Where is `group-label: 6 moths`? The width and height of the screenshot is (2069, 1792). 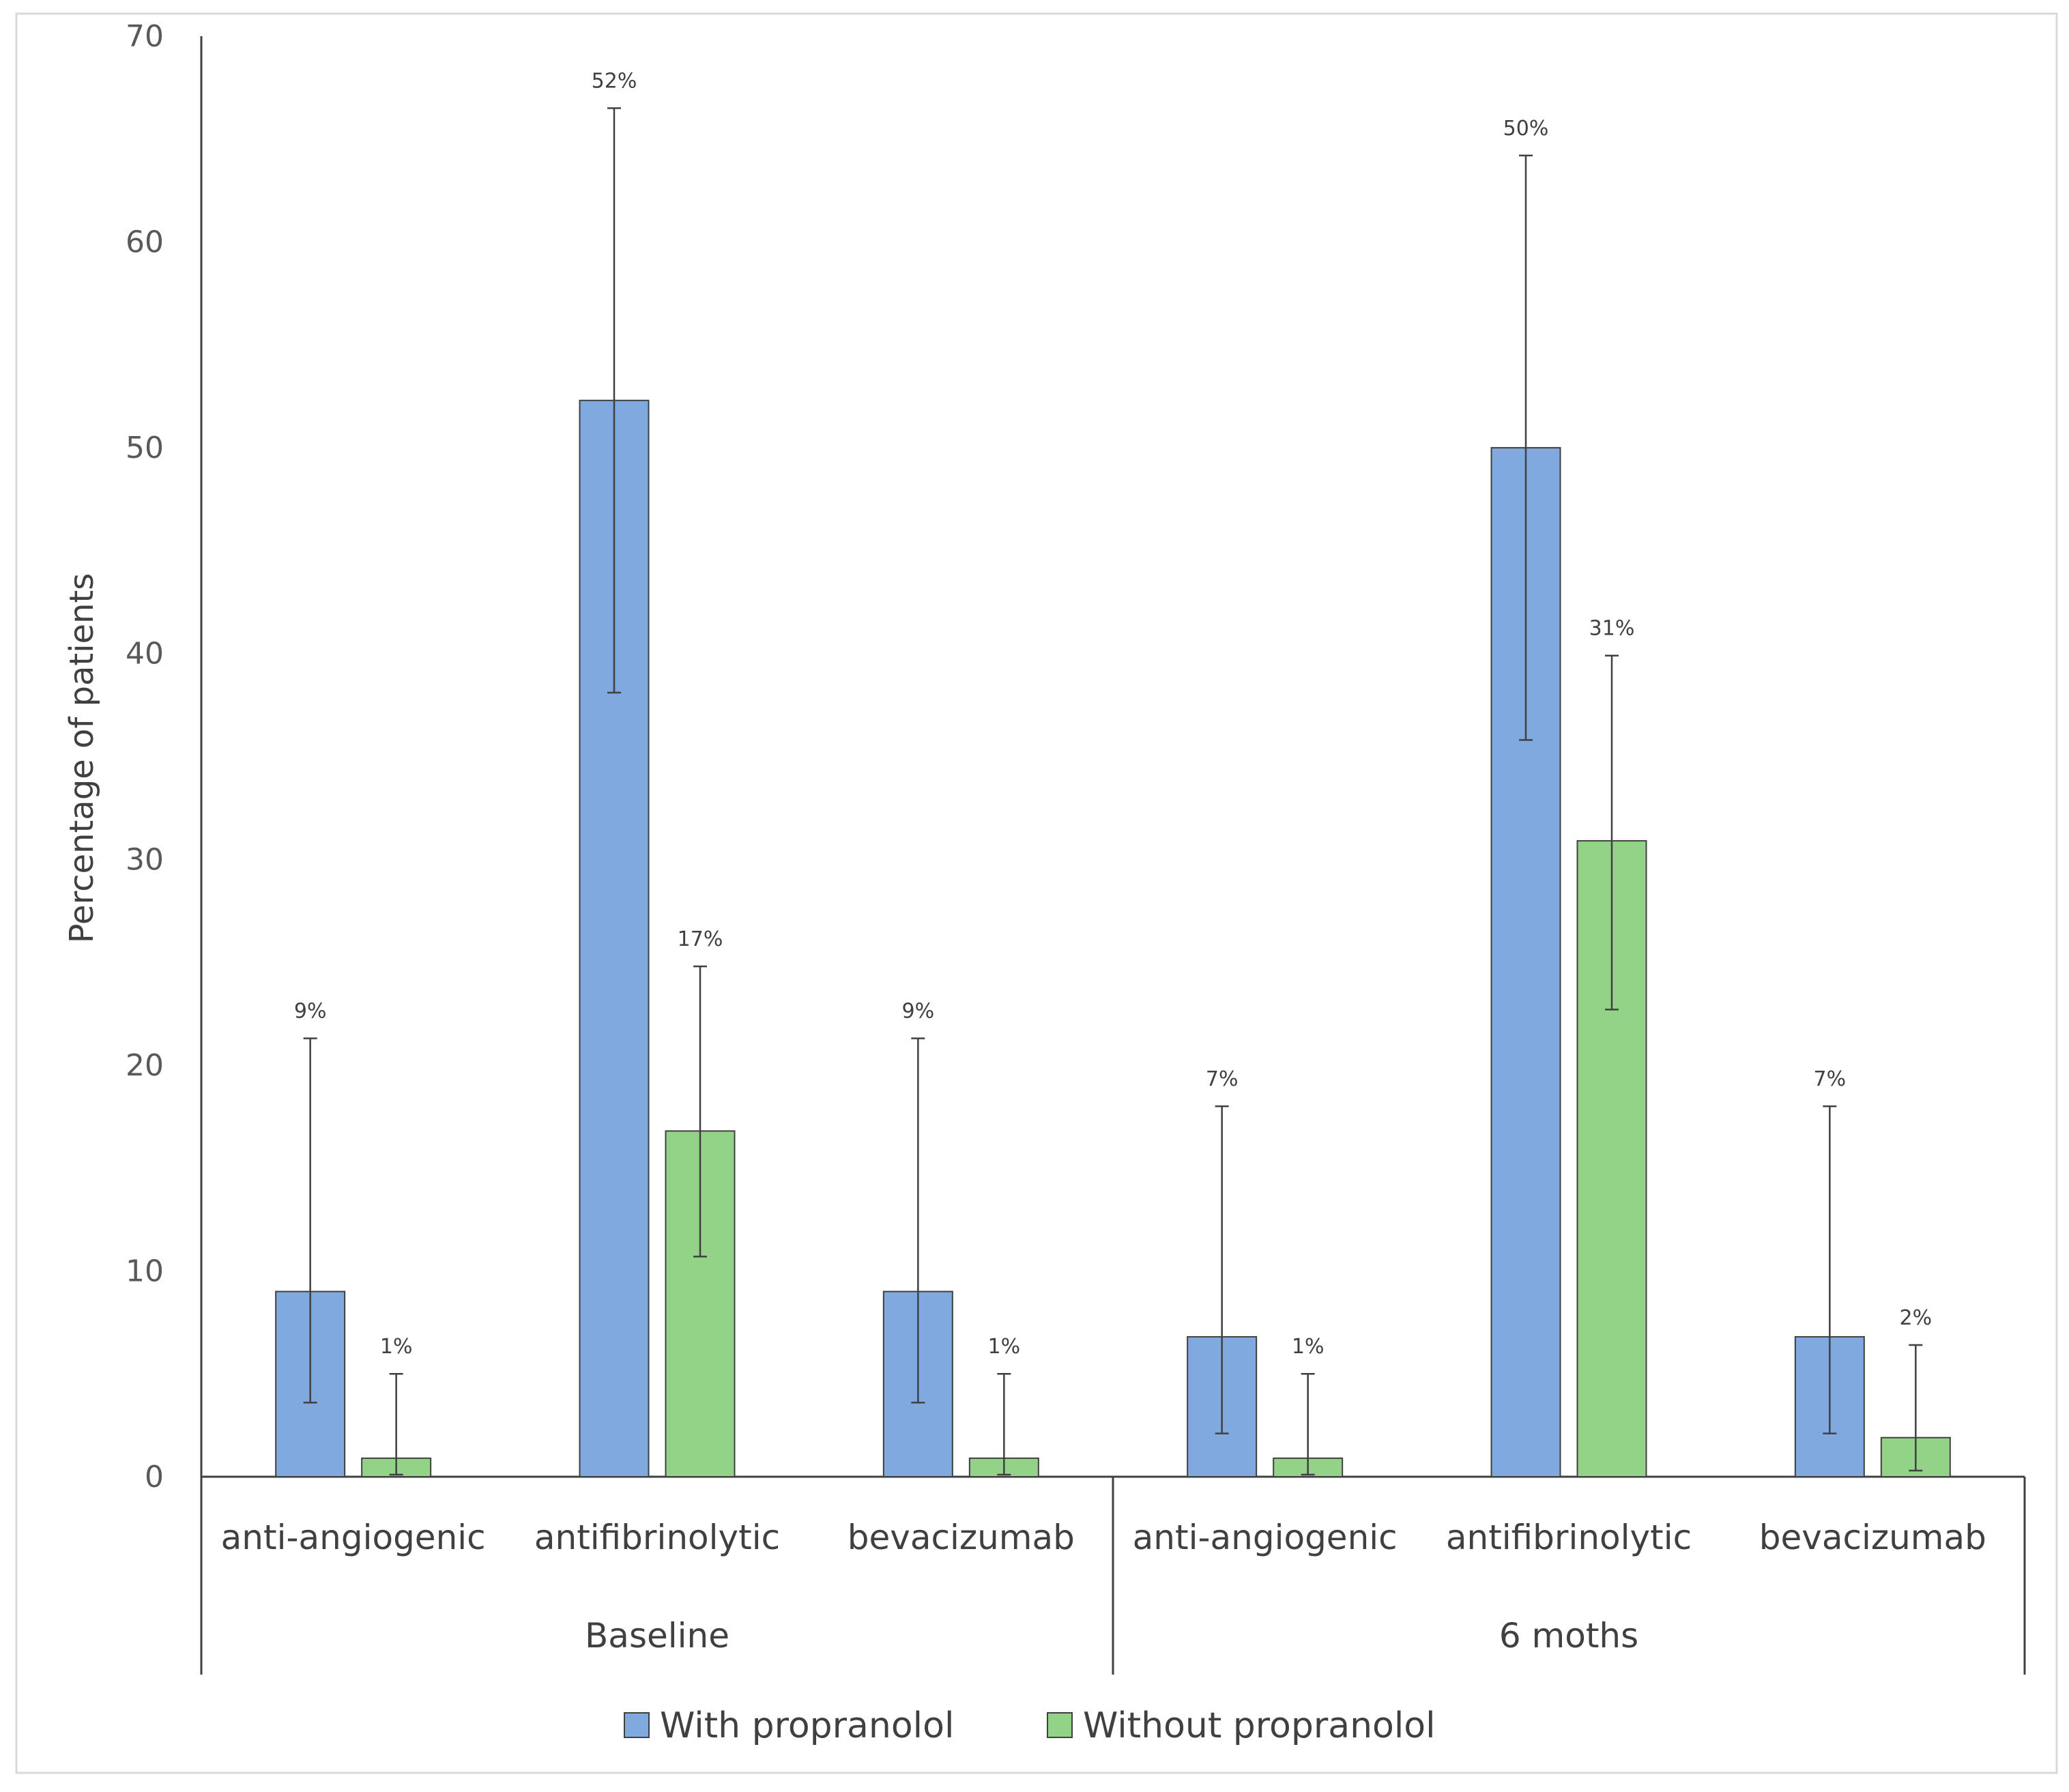 group-label: 6 moths is located at coordinates (1568, 1636).